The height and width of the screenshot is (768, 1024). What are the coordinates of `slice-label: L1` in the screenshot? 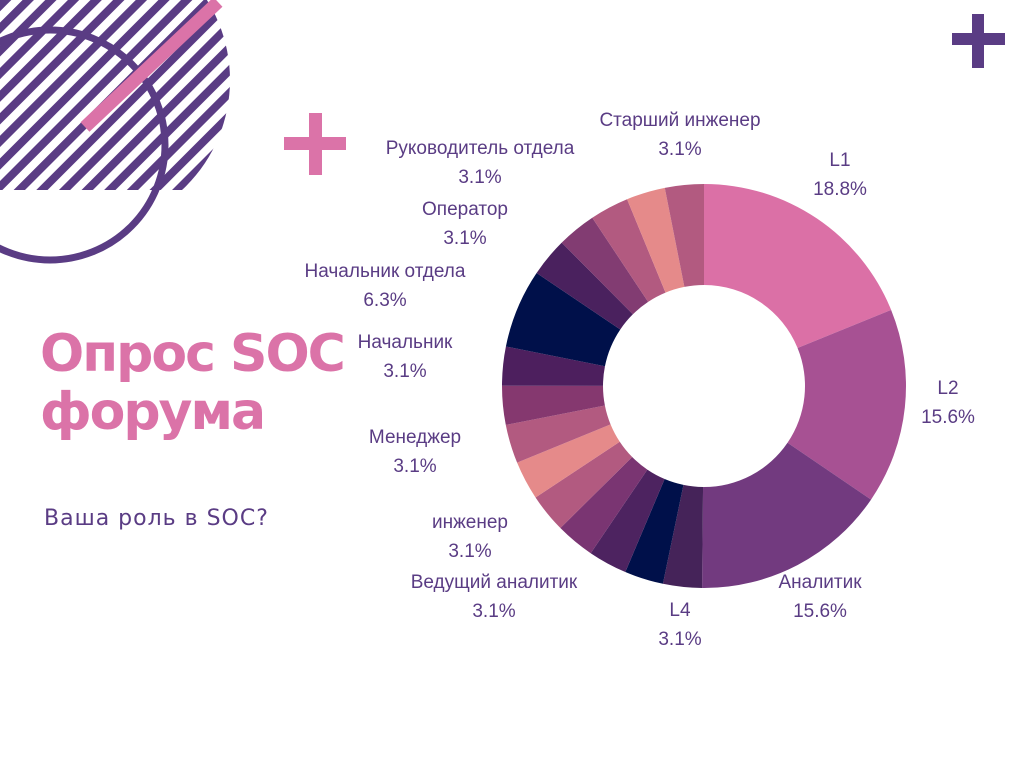 It's located at (839, 160).